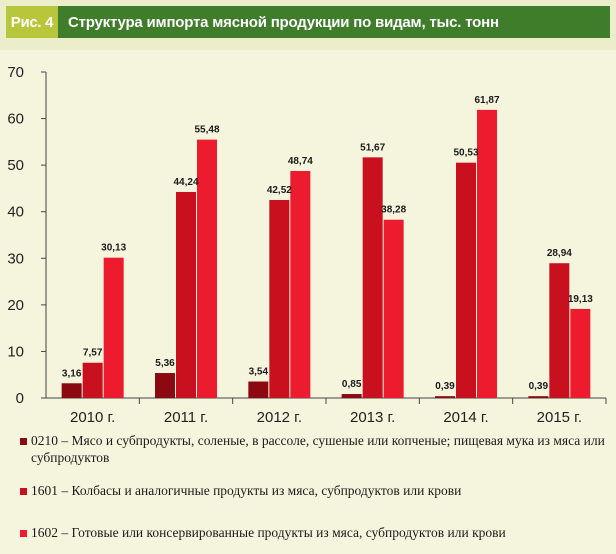 This screenshot has width=616, height=554. Describe the element at coordinates (20, 398) in the screenshot. I see `y-tick-label: 0` at that location.